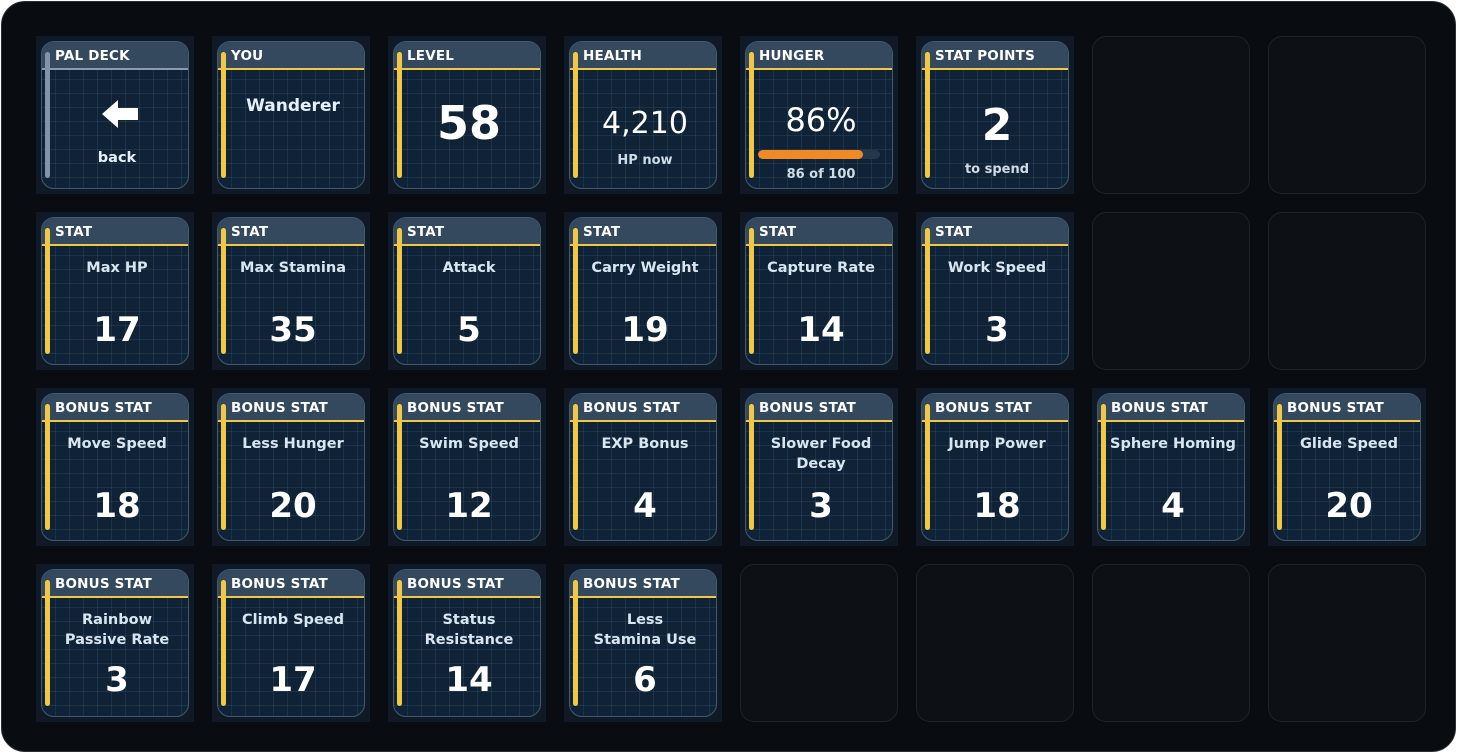  What do you see at coordinates (1349, 444) in the screenshot?
I see `bonus-stat-label: Glide Speed` at bounding box center [1349, 444].